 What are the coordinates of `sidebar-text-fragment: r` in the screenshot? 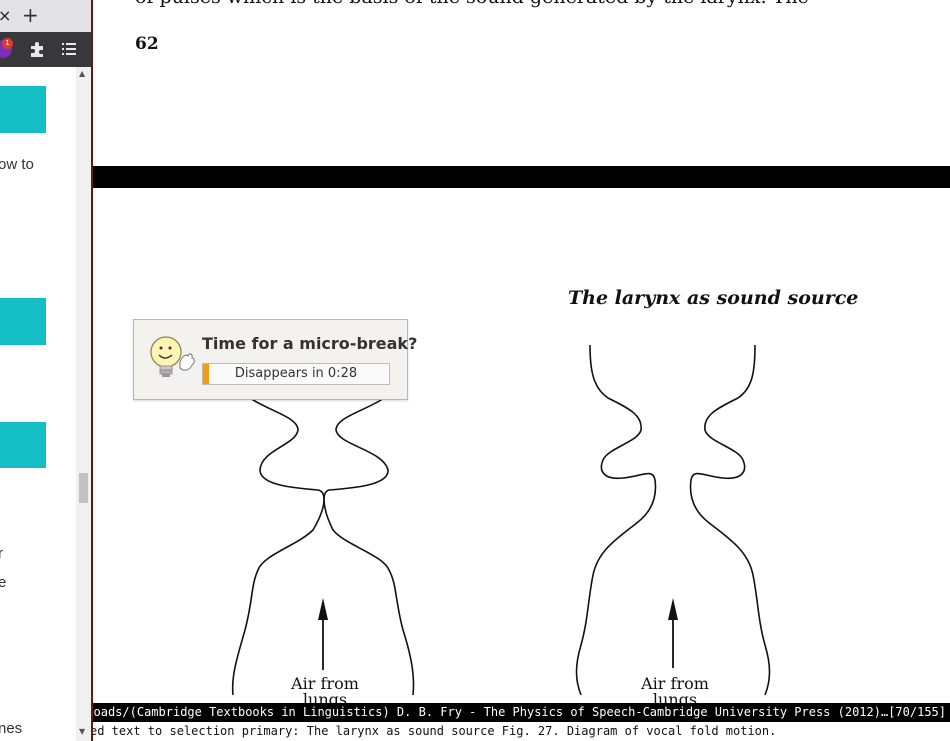 It's located at (1, 553).